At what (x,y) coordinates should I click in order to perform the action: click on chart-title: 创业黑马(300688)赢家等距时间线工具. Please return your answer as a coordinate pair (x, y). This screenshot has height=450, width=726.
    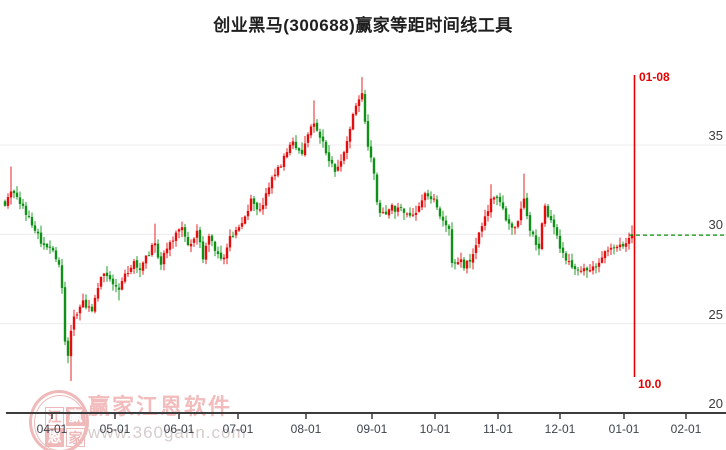
    Looking at the image, I should click on (363, 25).